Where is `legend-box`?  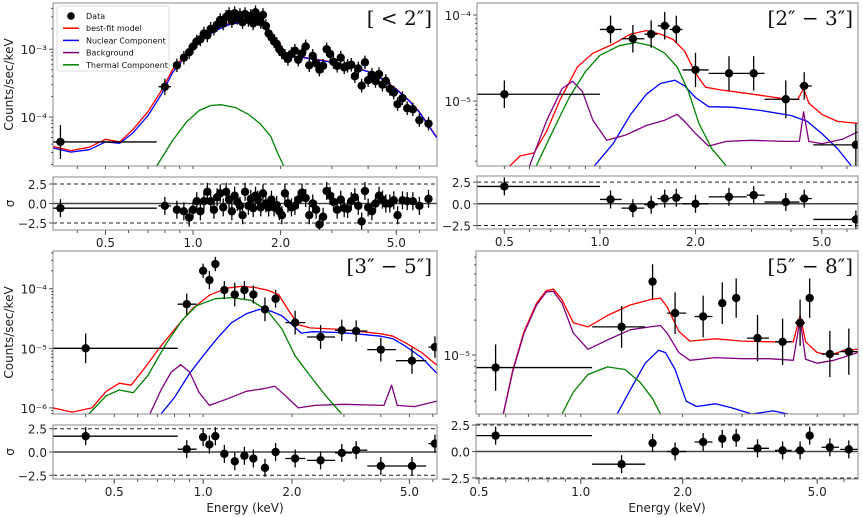 legend-box is located at coordinates (113, 38).